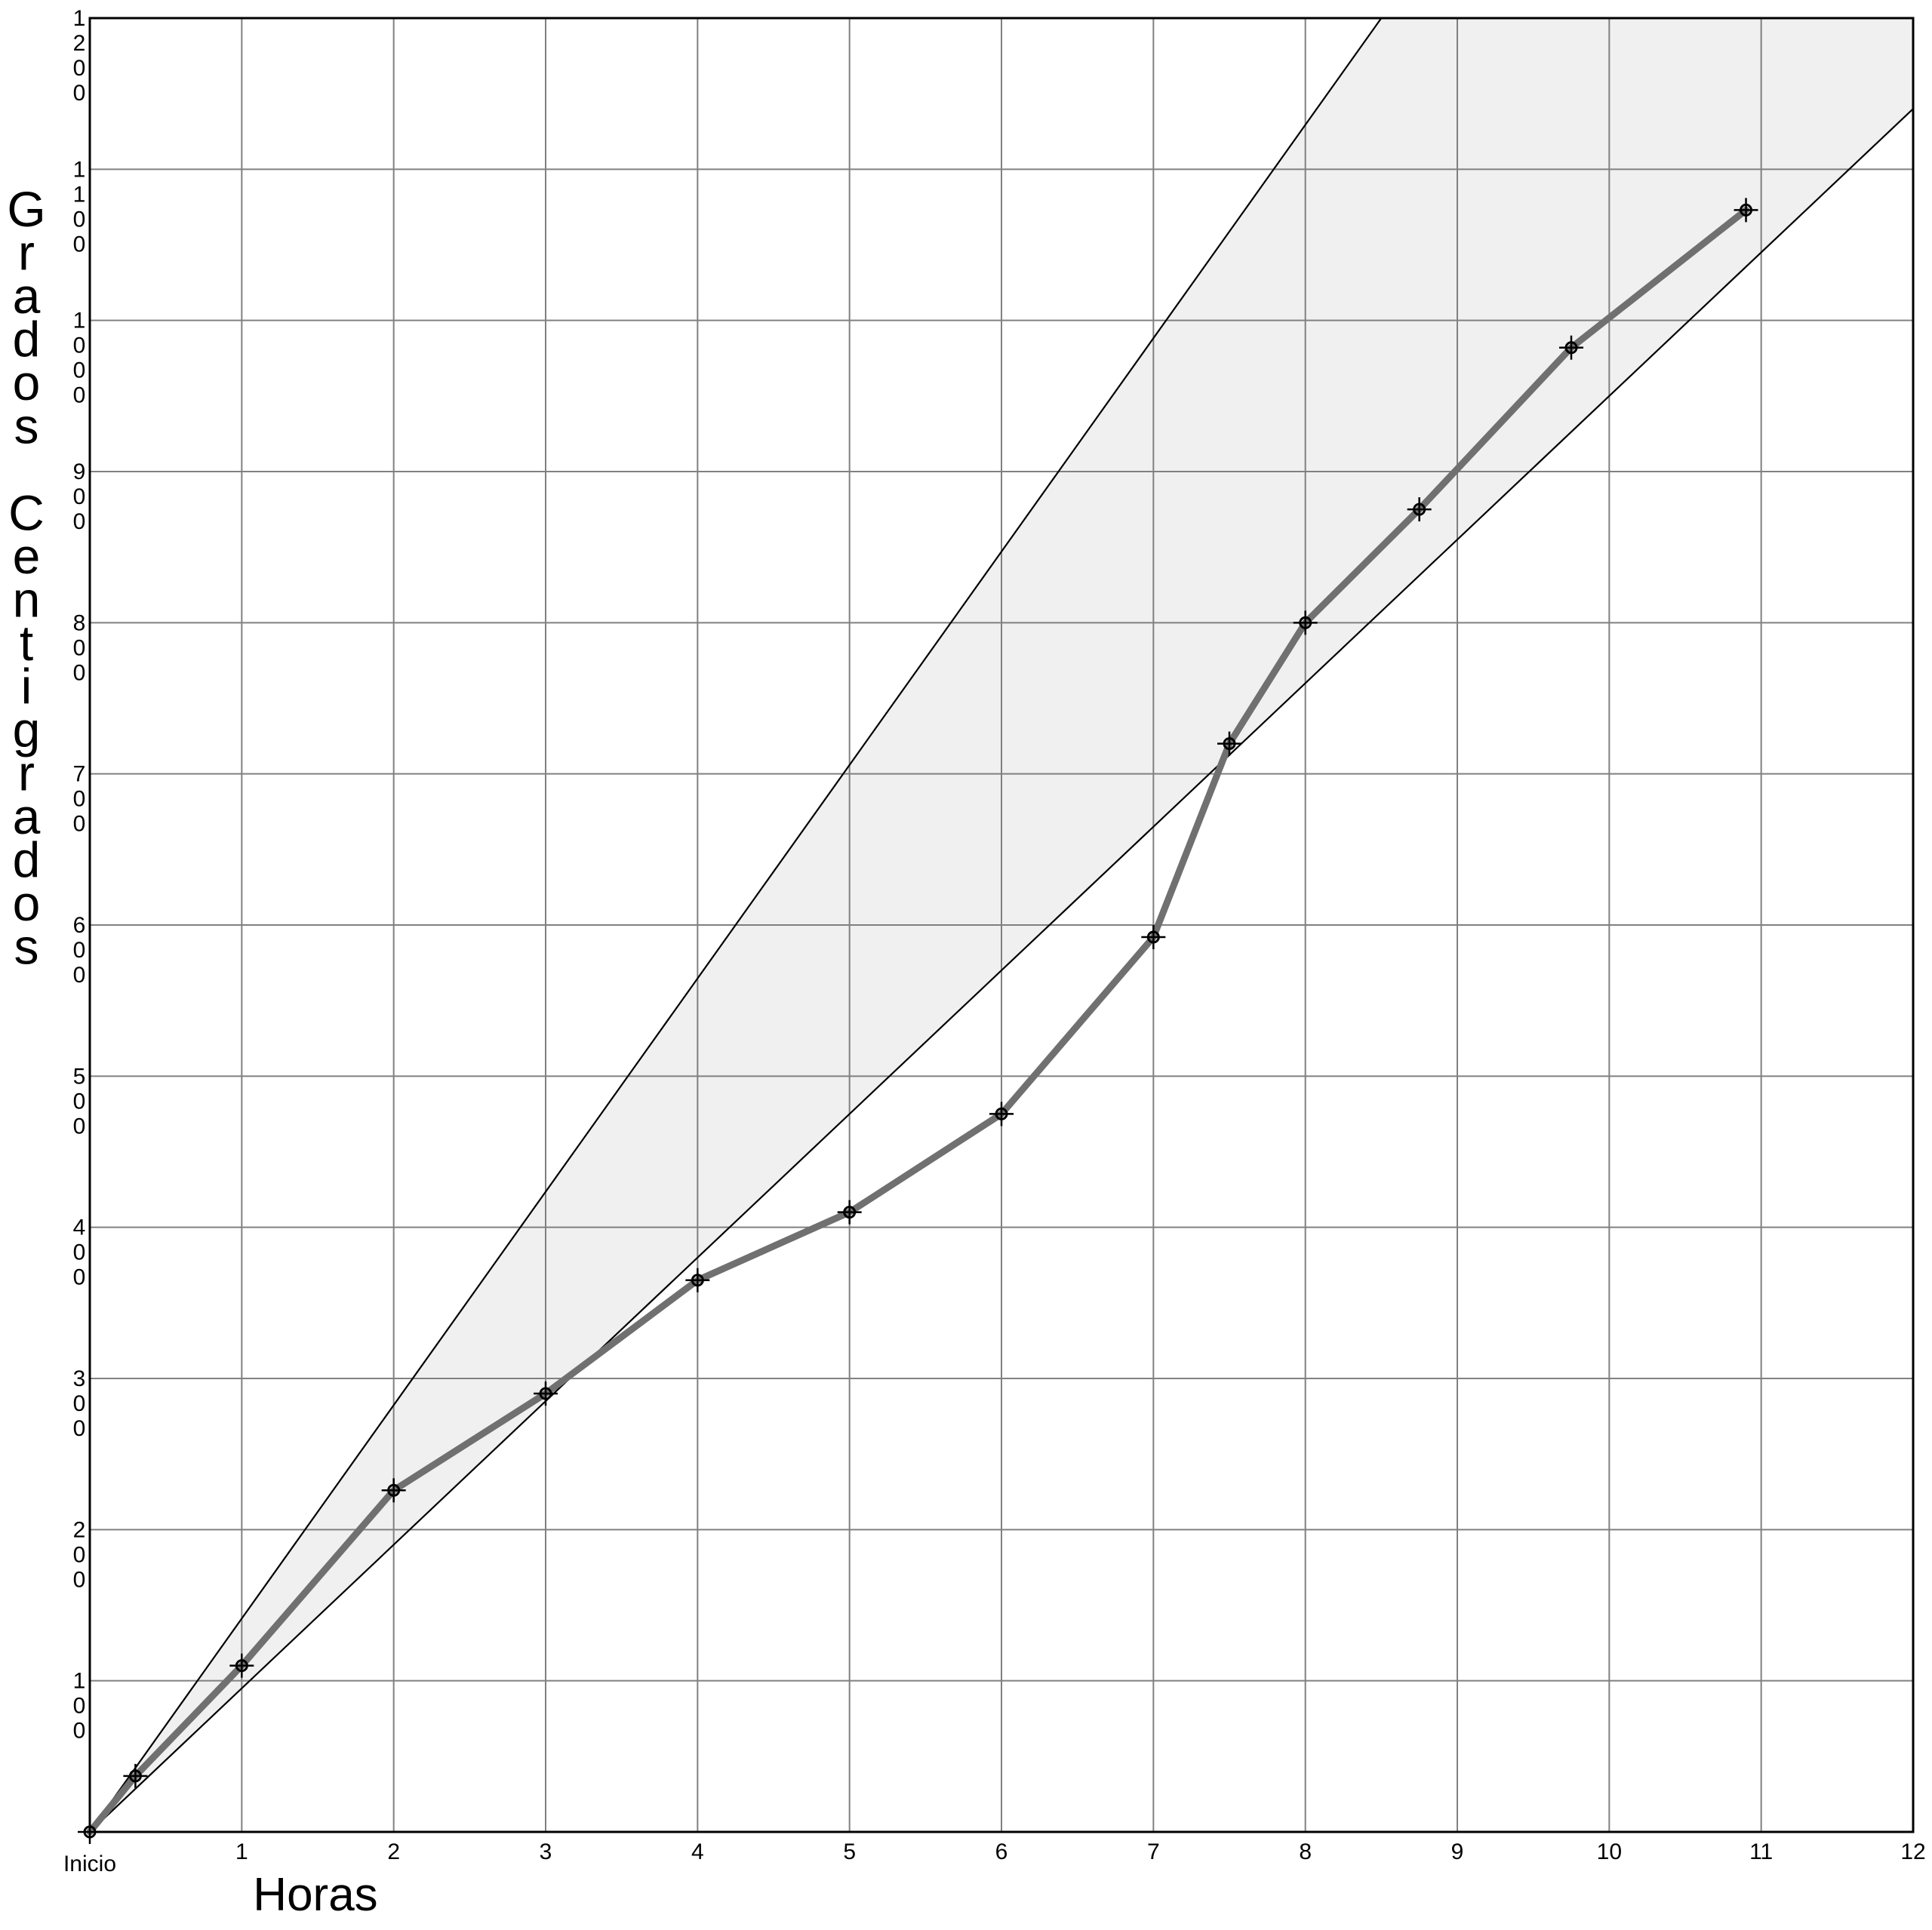 The image size is (1932, 1930). Describe the element at coordinates (849, 1851) in the screenshot. I see `x-tick-label: 5` at that location.